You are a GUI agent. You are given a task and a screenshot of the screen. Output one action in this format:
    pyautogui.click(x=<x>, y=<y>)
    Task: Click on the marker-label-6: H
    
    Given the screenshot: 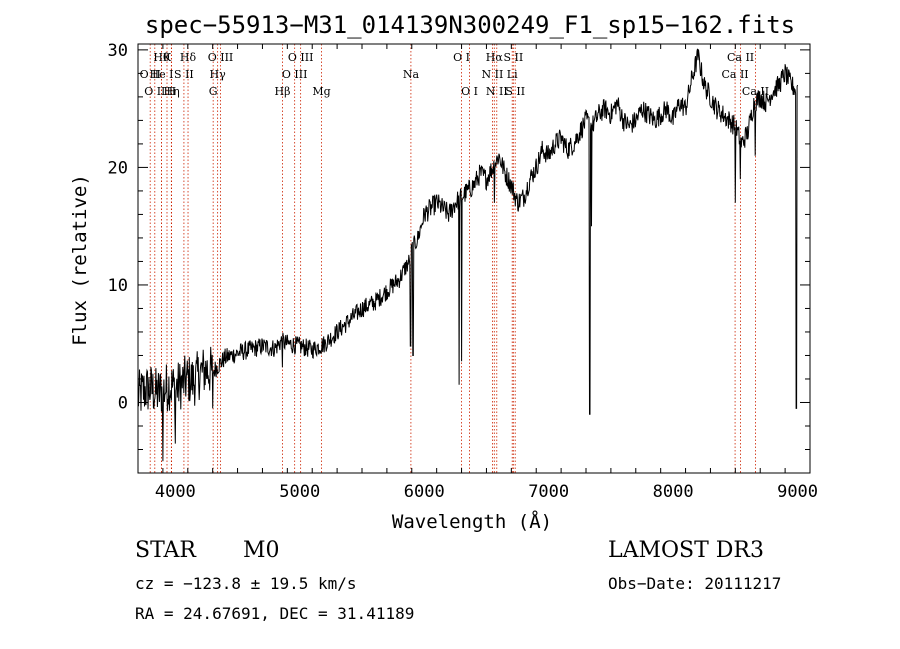 What is the action you would take?
    pyautogui.click(x=172, y=91)
    